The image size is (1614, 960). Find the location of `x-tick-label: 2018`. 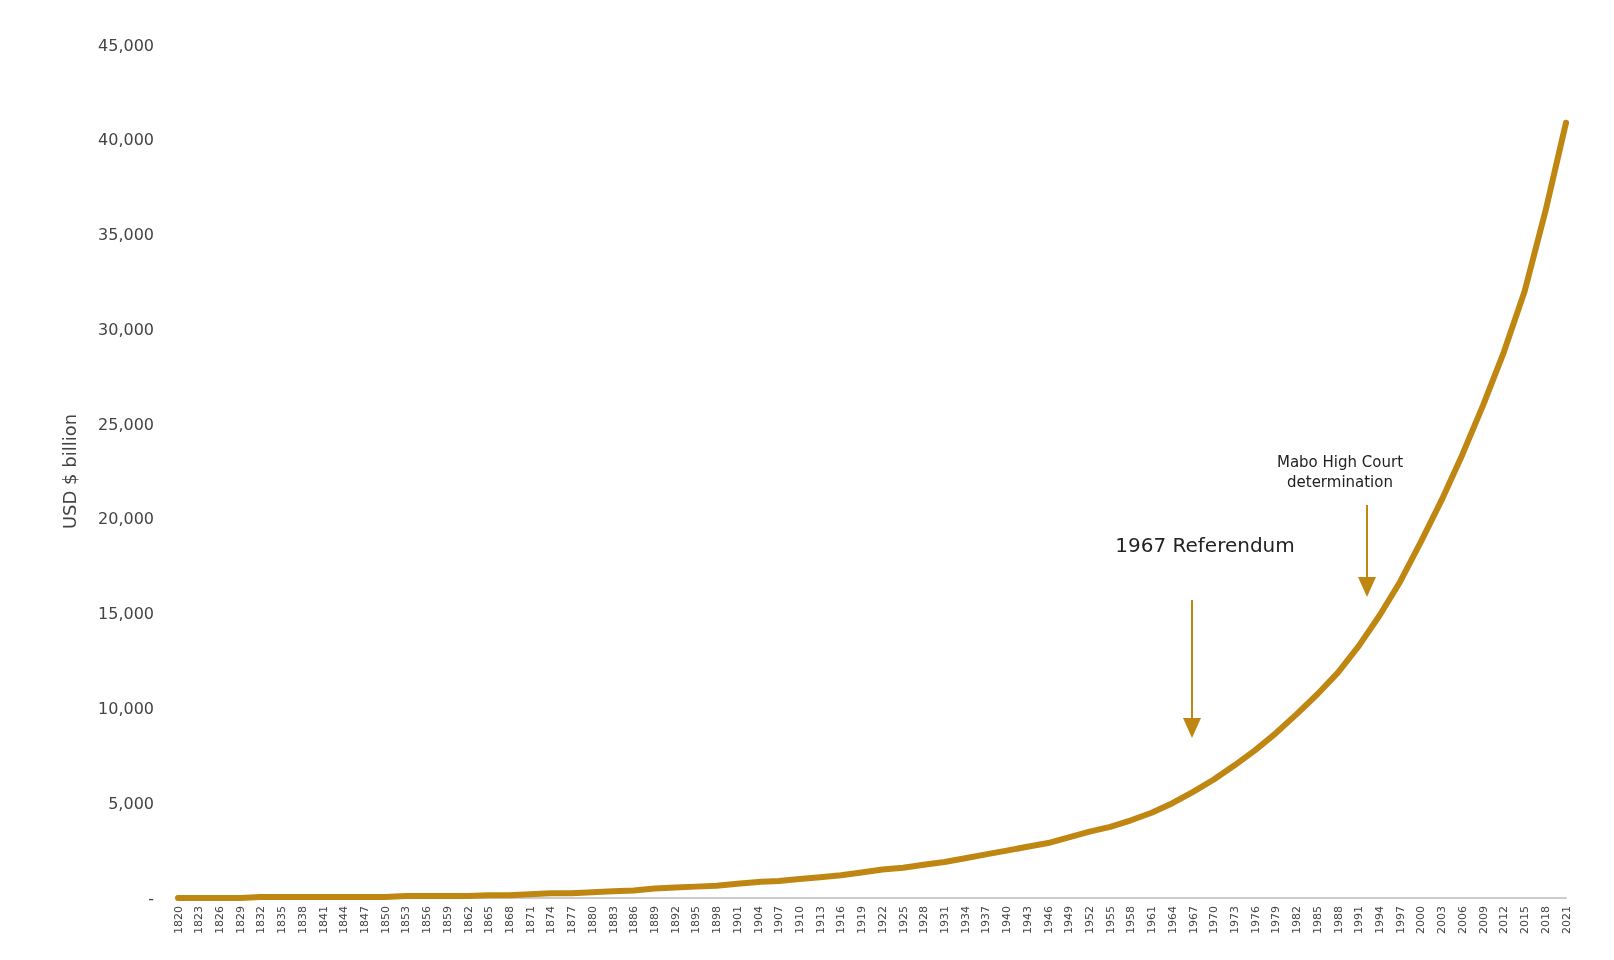

x-tick-label: 2018 is located at coordinates (1545, 920).